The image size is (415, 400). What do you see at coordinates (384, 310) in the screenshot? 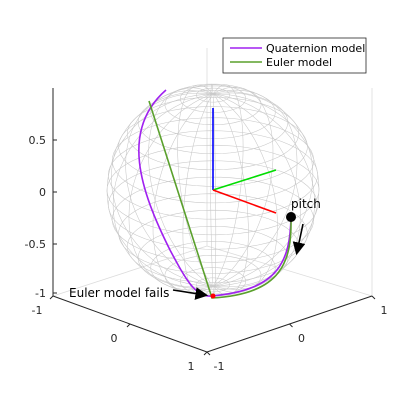
I see `y-tick-label: 1` at bounding box center [384, 310].